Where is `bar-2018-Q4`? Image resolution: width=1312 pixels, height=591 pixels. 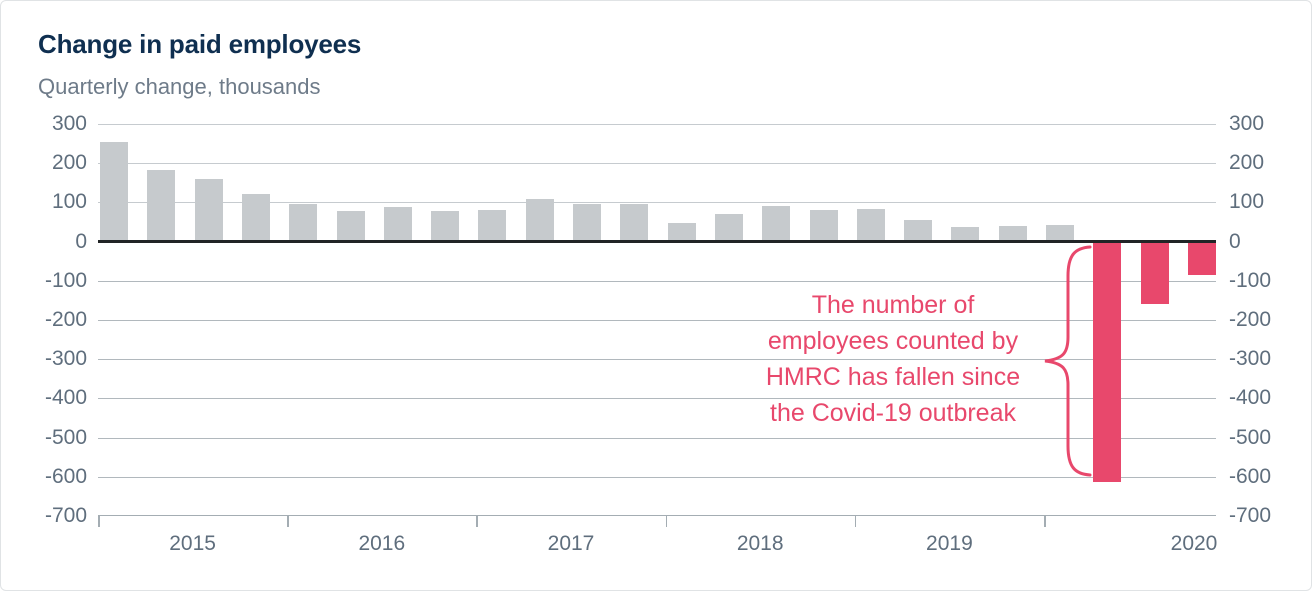
bar-2018-Q4 is located at coordinates (823, 225).